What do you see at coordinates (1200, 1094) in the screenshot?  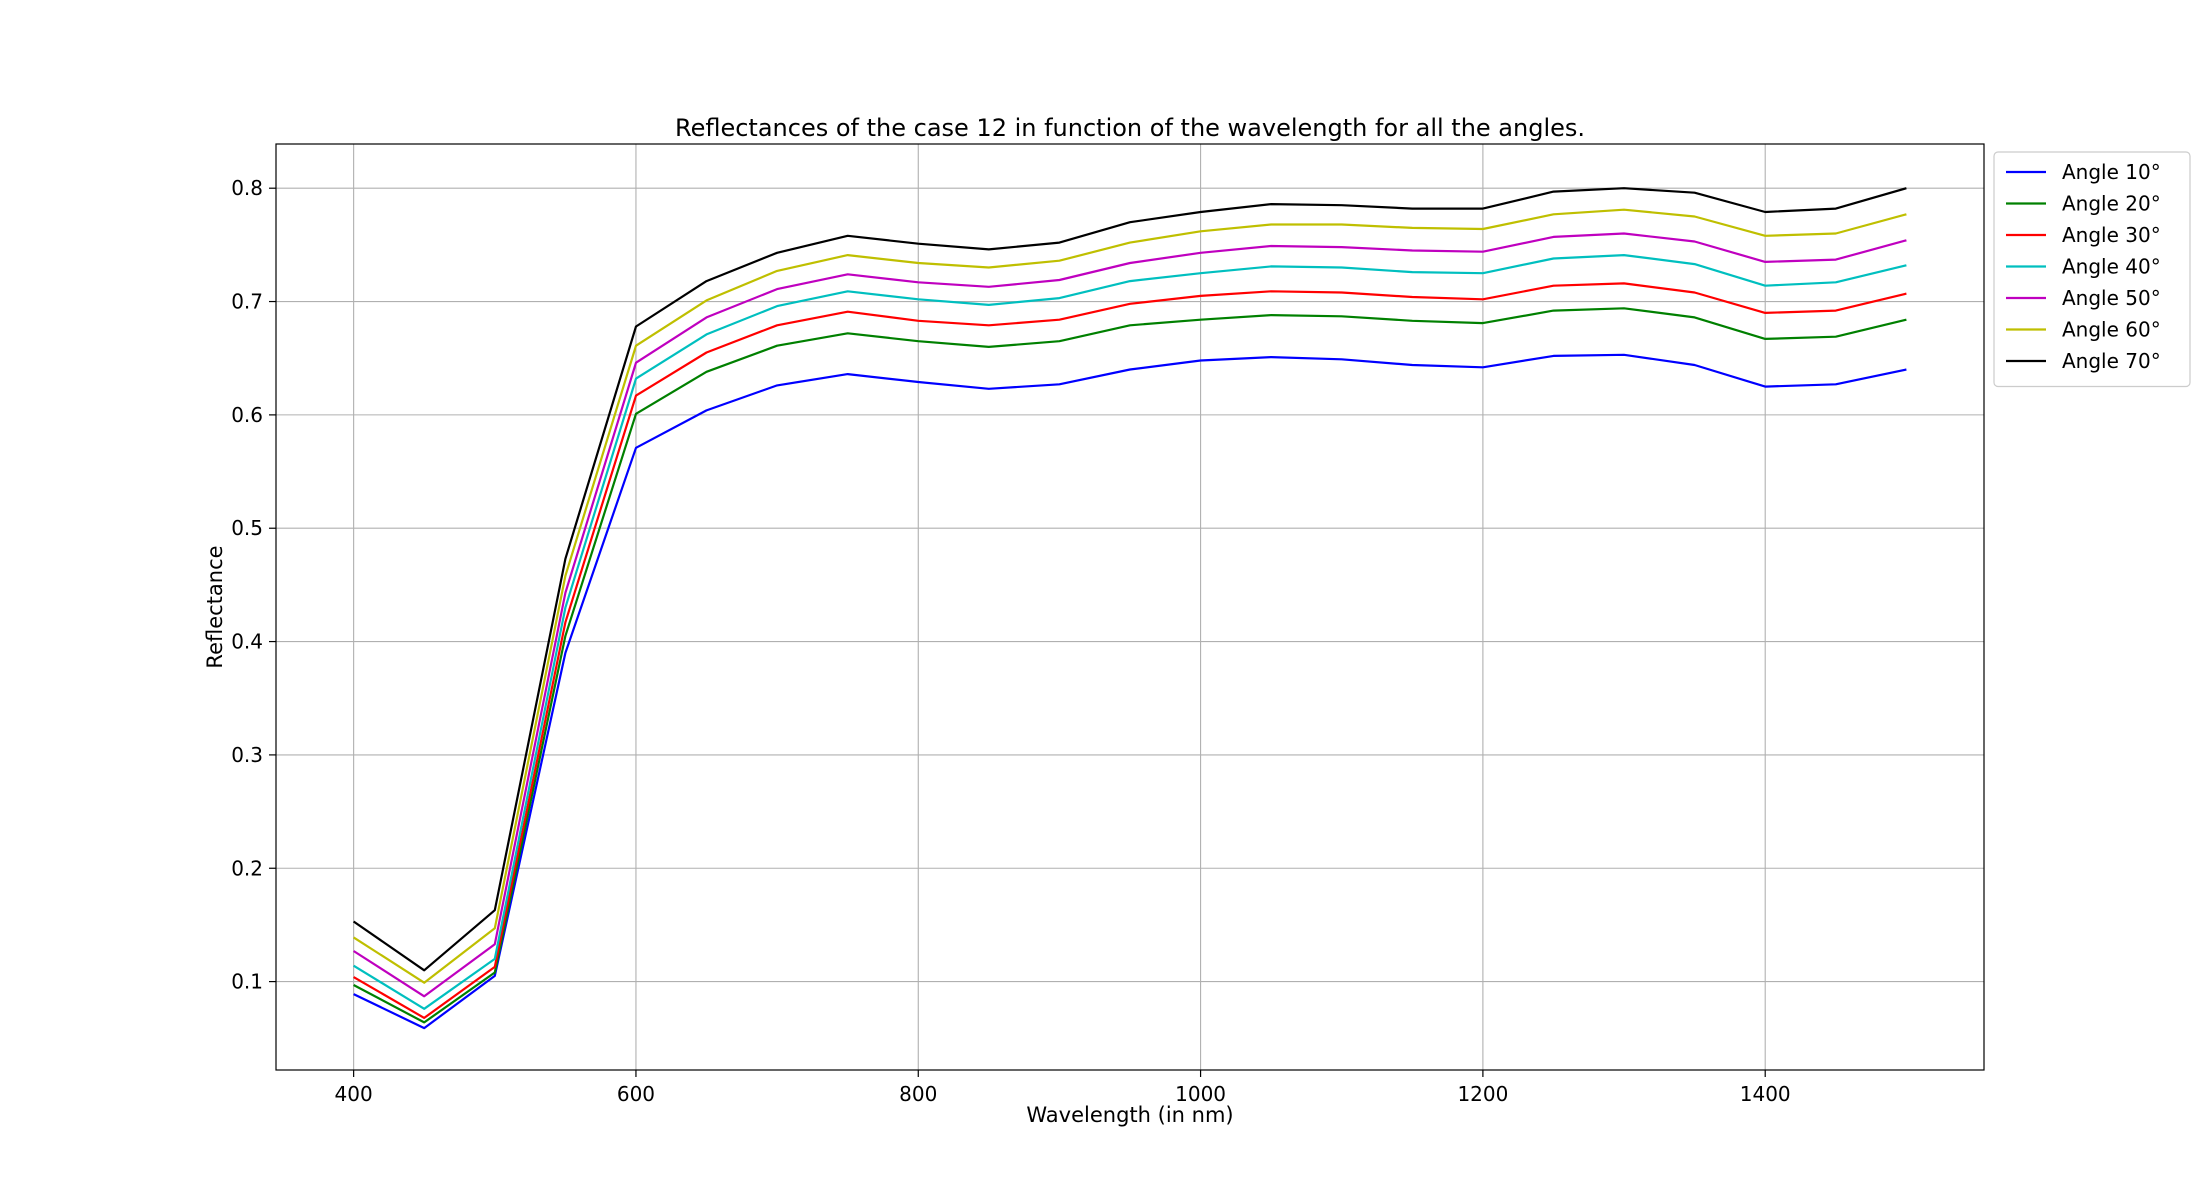 I see `x-tick-label: 1000` at bounding box center [1200, 1094].